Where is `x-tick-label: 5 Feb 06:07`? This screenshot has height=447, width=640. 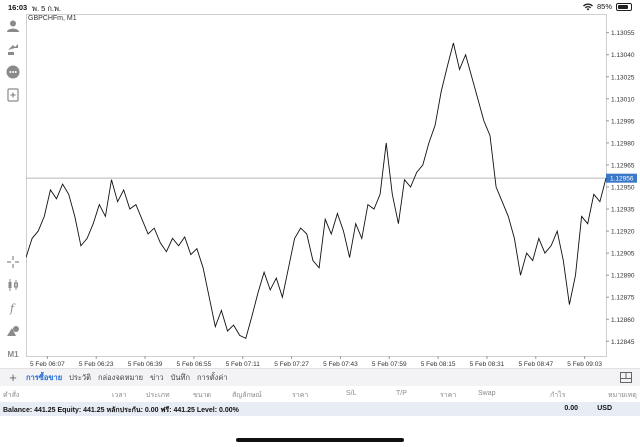 x-tick-label: 5 Feb 06:07 is located at coordinates (47, 364).